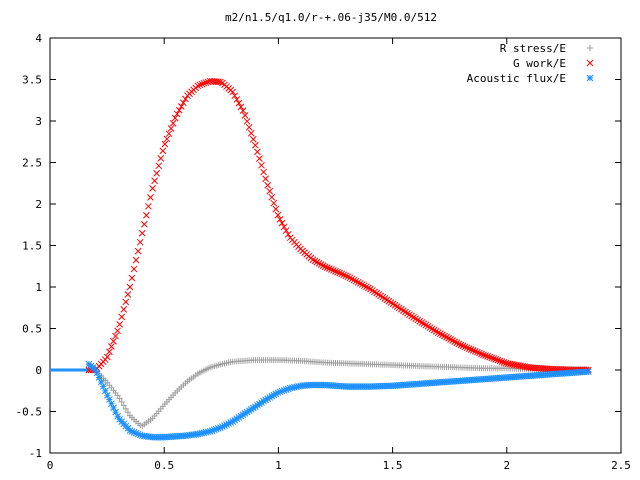 This screenshot has width=640, height=480. What do you see at coordinates (278, 465) in the screenshot?
I see `x-tick-label: 1` at bounding box center [278, 465].